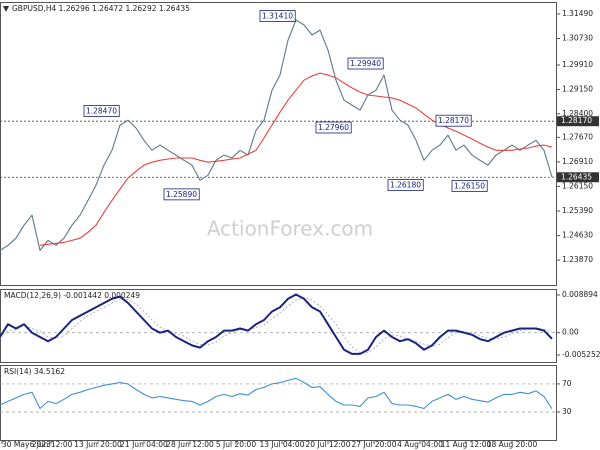  I want to click on x-tick-label: 13 Jun 20:00, so click(98, 444).